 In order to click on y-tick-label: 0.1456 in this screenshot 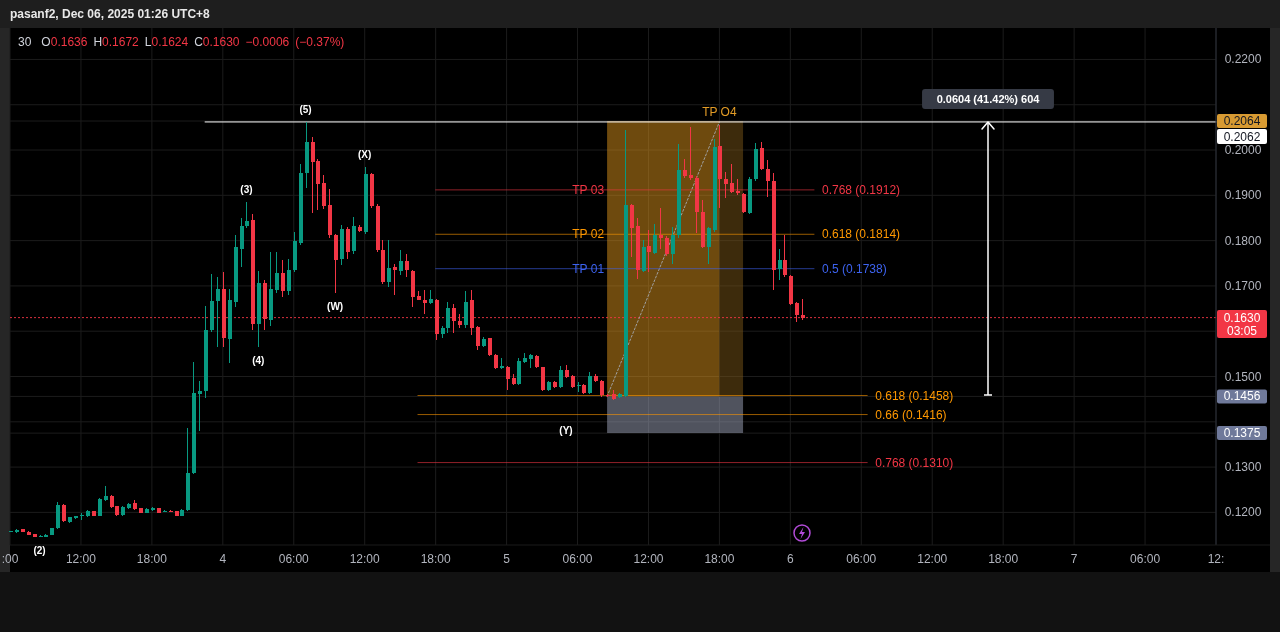, I will do `click(1242, 396)`.